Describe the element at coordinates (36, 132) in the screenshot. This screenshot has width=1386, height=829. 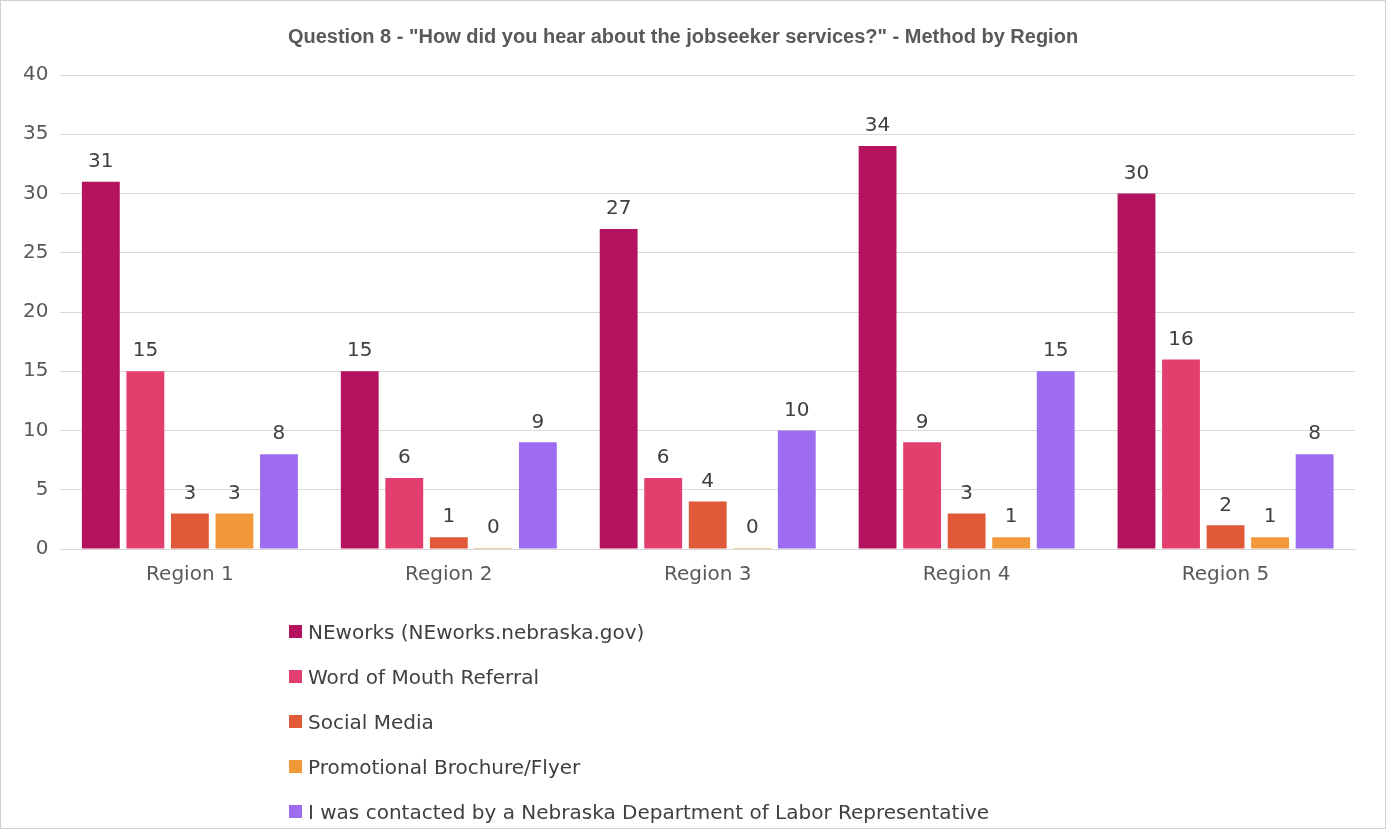
I see `y-tick-label: 35` at that location.